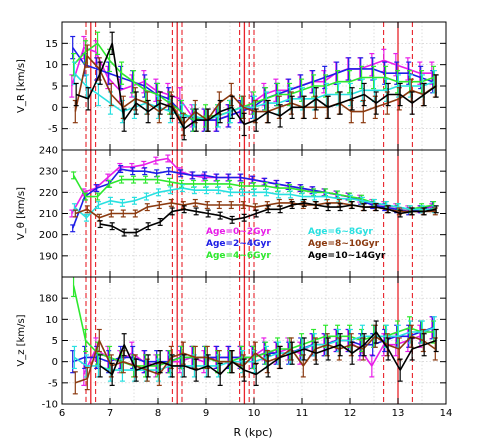 The height and width of the screenshot is (442, 500). I want to click on legend-entry: Age=6~8Gyr, so click(340, 232).